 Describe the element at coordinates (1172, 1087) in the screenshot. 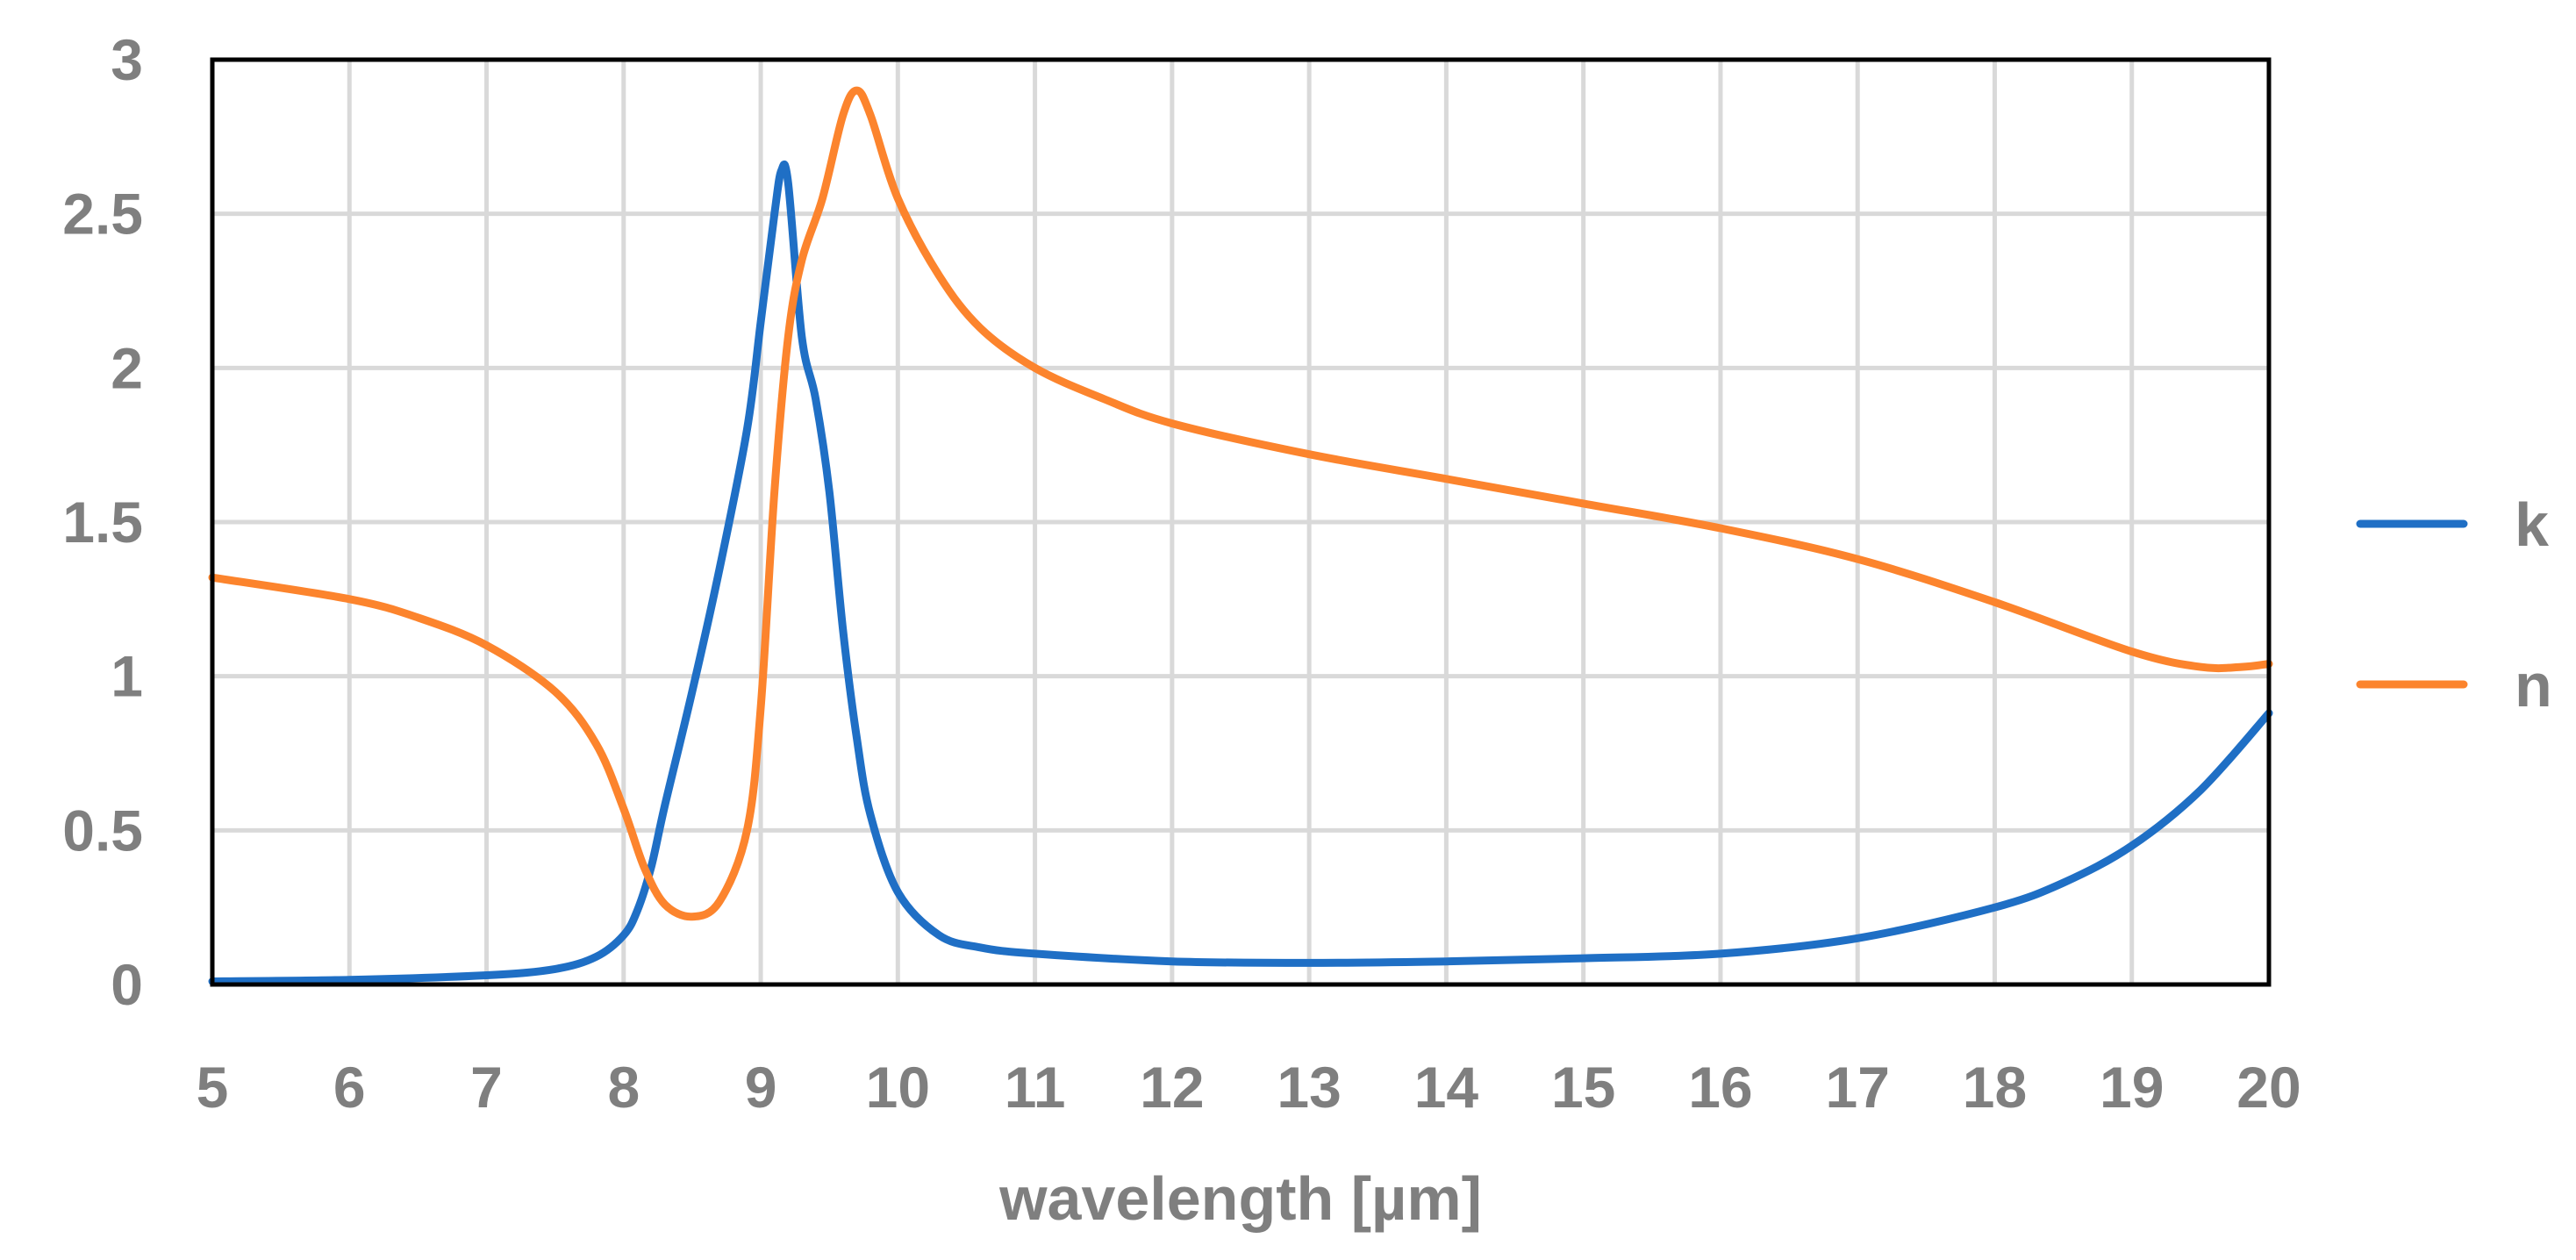

I see `x-tick-label-12: 12` at that location.